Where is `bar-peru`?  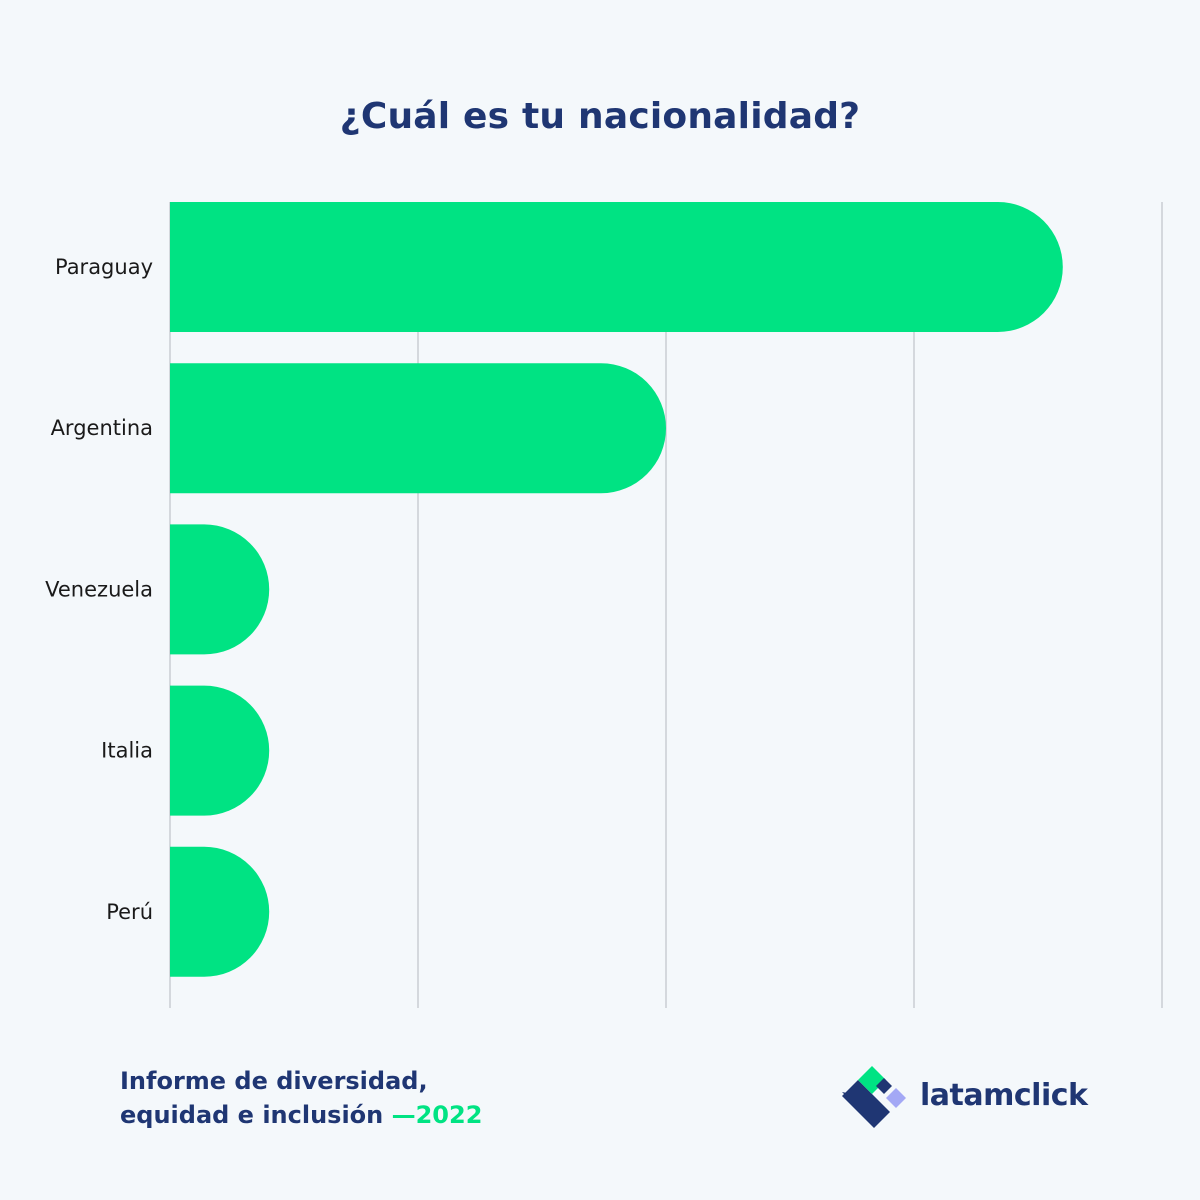
bar-peru is located at coordinates (220, 911).